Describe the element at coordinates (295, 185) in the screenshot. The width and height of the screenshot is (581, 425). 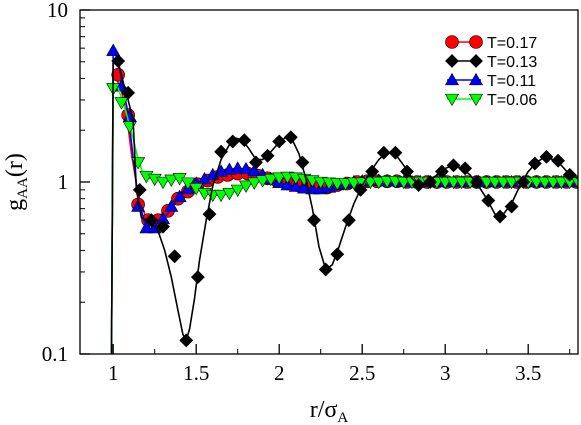
I see `point-T=0.11-22` at that location.